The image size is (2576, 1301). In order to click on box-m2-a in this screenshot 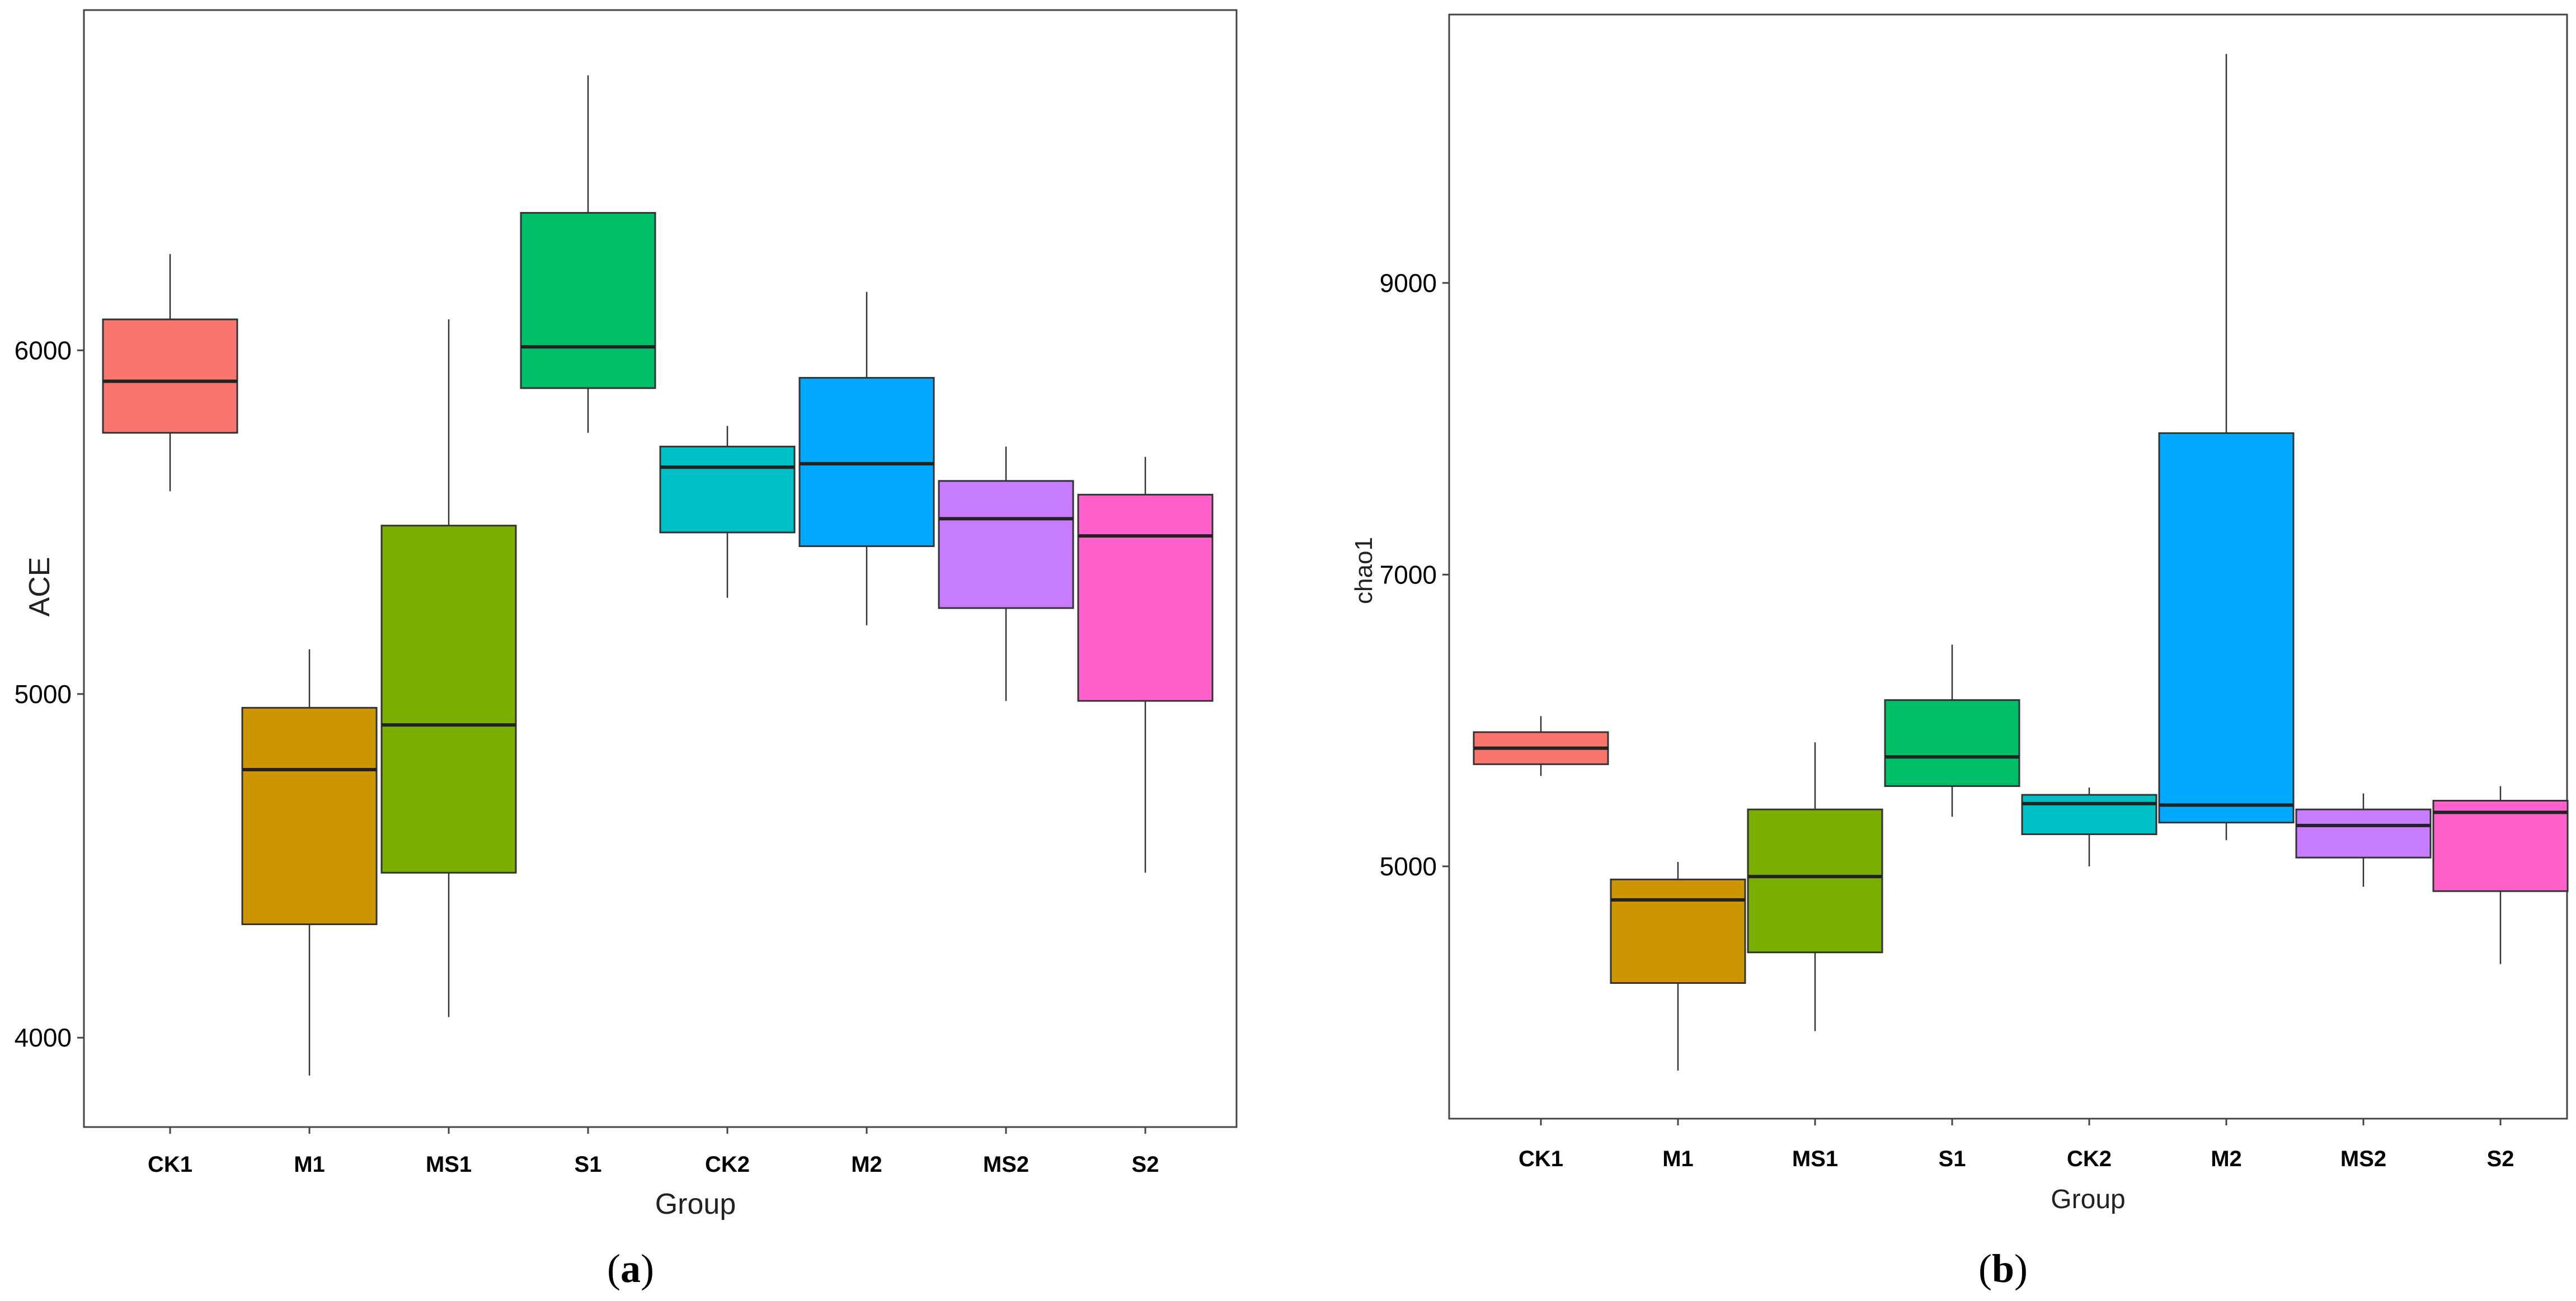, I will do `click(866, 458)`.